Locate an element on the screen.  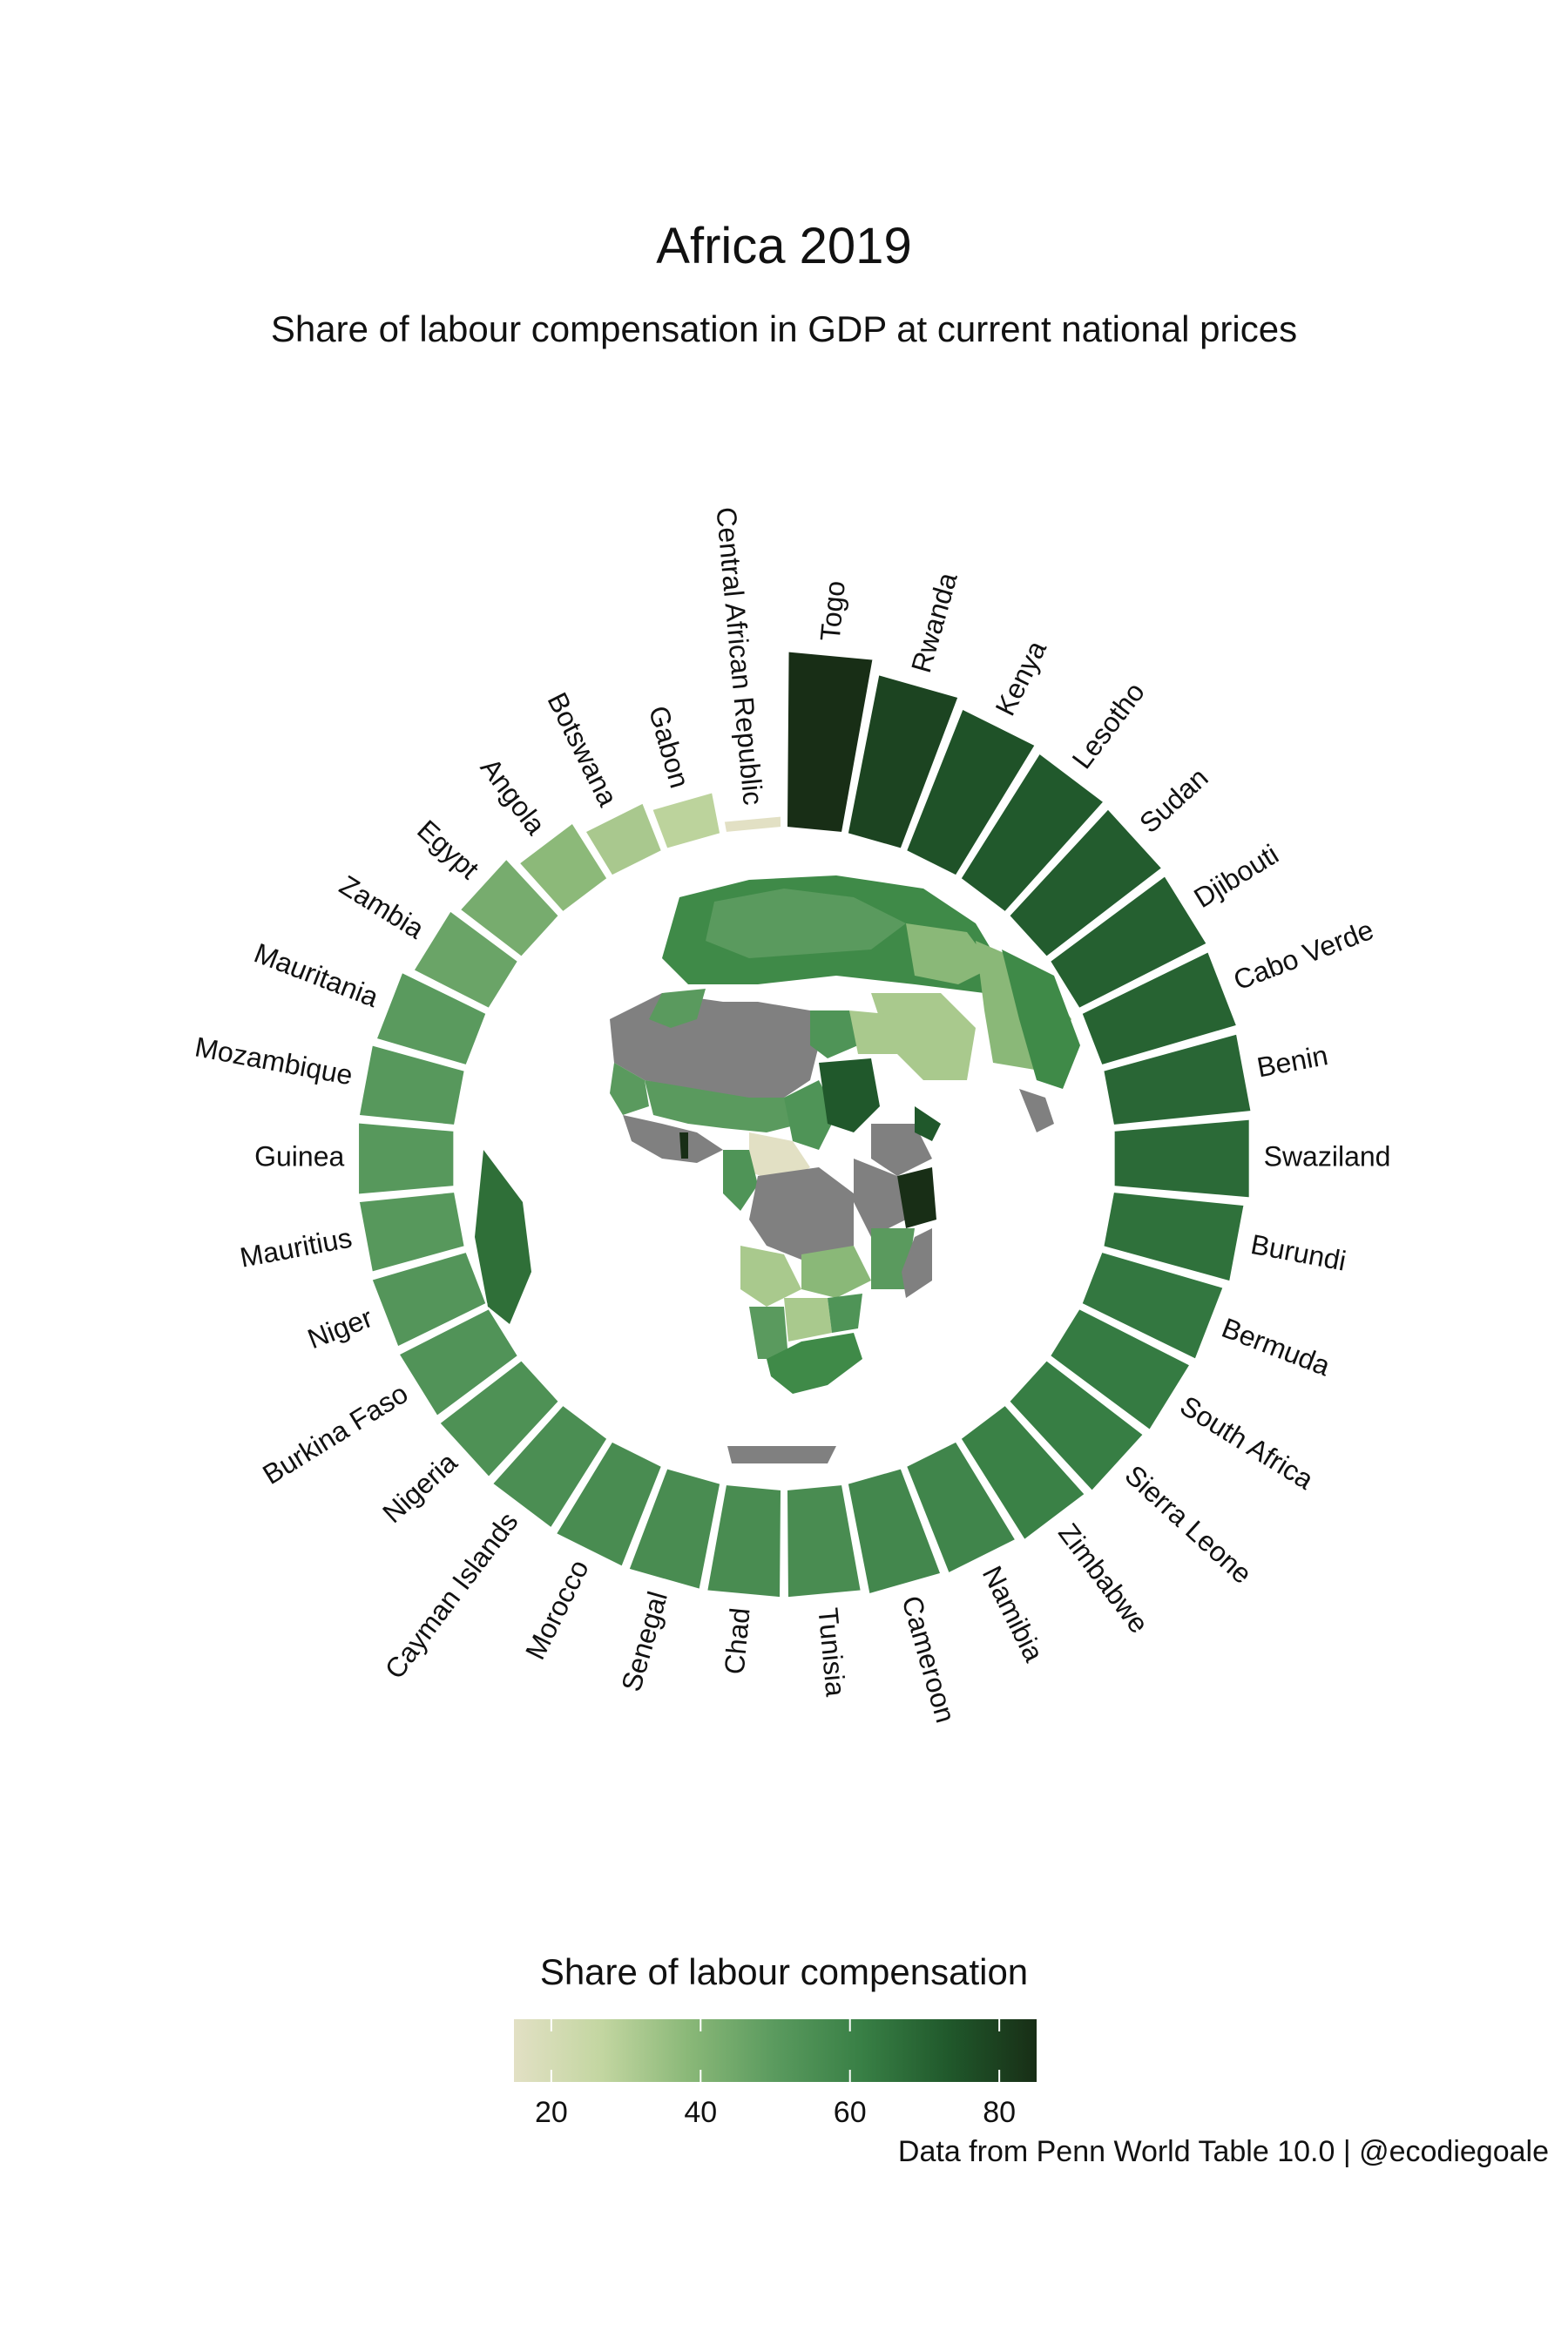
bar-label: Togo is located at coordinates (832, 610).